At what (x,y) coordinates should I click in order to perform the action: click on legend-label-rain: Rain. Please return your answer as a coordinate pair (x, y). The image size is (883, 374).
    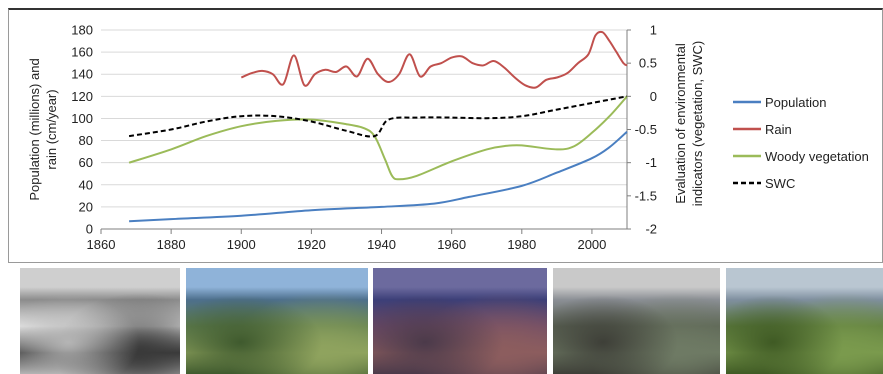
    Looking at the image, I should click on (778, 129).